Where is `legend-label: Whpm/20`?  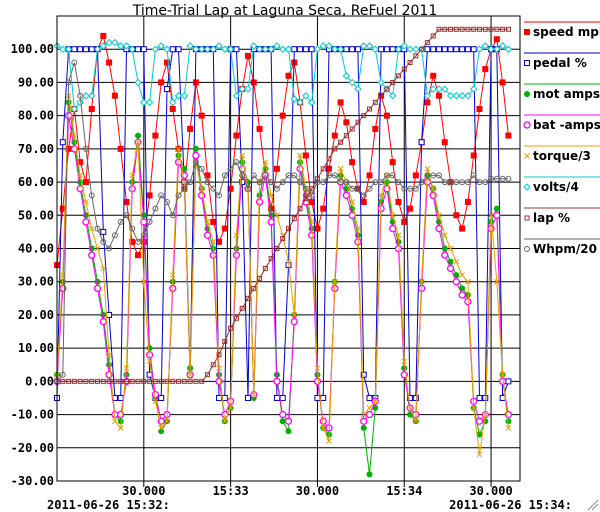 legend-label: Whpm/20 is located at coordinates (565, 249).